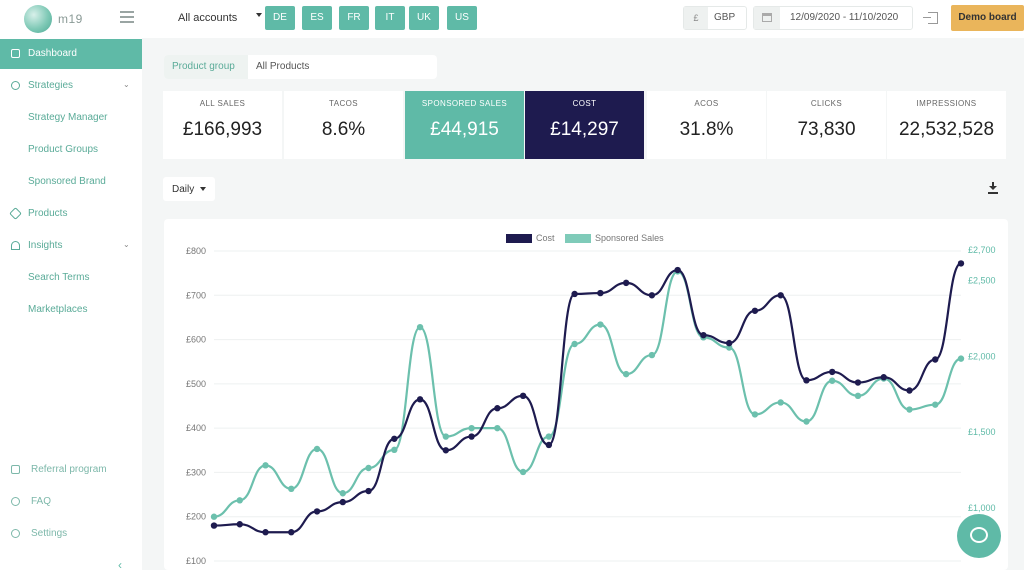 The image size is (1024, 570). I want to click on currency-code: GBP, so click(725, 17).